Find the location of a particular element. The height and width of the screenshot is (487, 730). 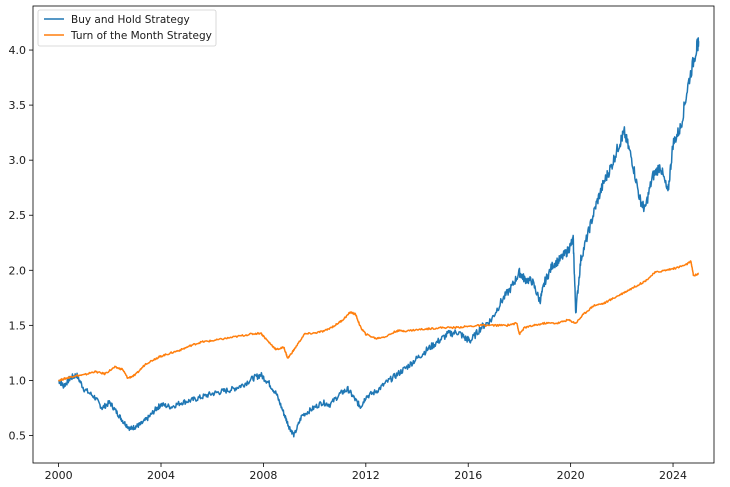

y-tick-label: 2.0 is located at coordinates (18, 270).